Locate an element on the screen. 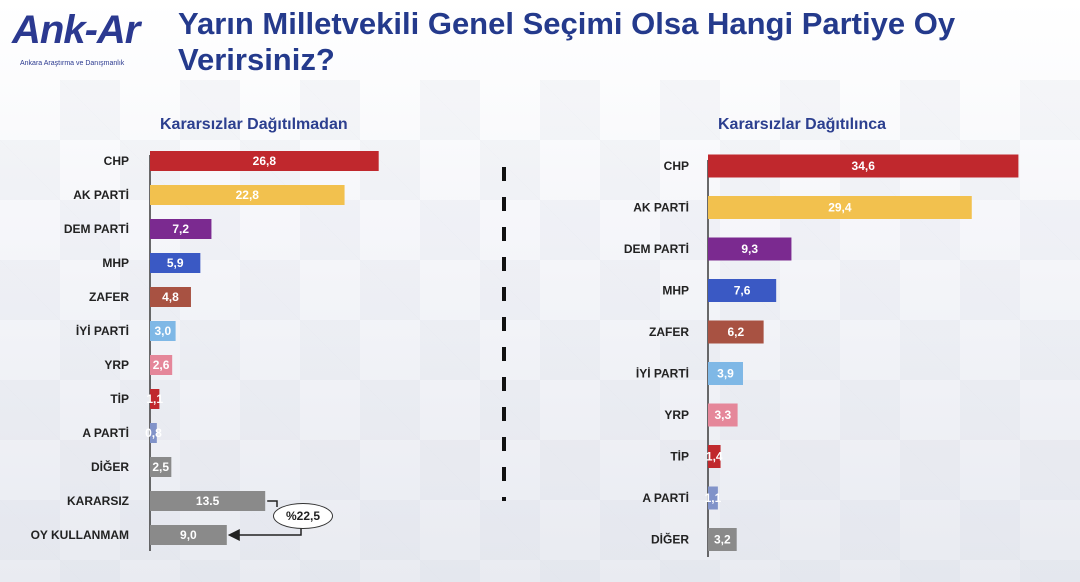 This screenshot has height=582, width=1080. left-value-label-mhp: 5,9 is located at coordinates (175, 263).